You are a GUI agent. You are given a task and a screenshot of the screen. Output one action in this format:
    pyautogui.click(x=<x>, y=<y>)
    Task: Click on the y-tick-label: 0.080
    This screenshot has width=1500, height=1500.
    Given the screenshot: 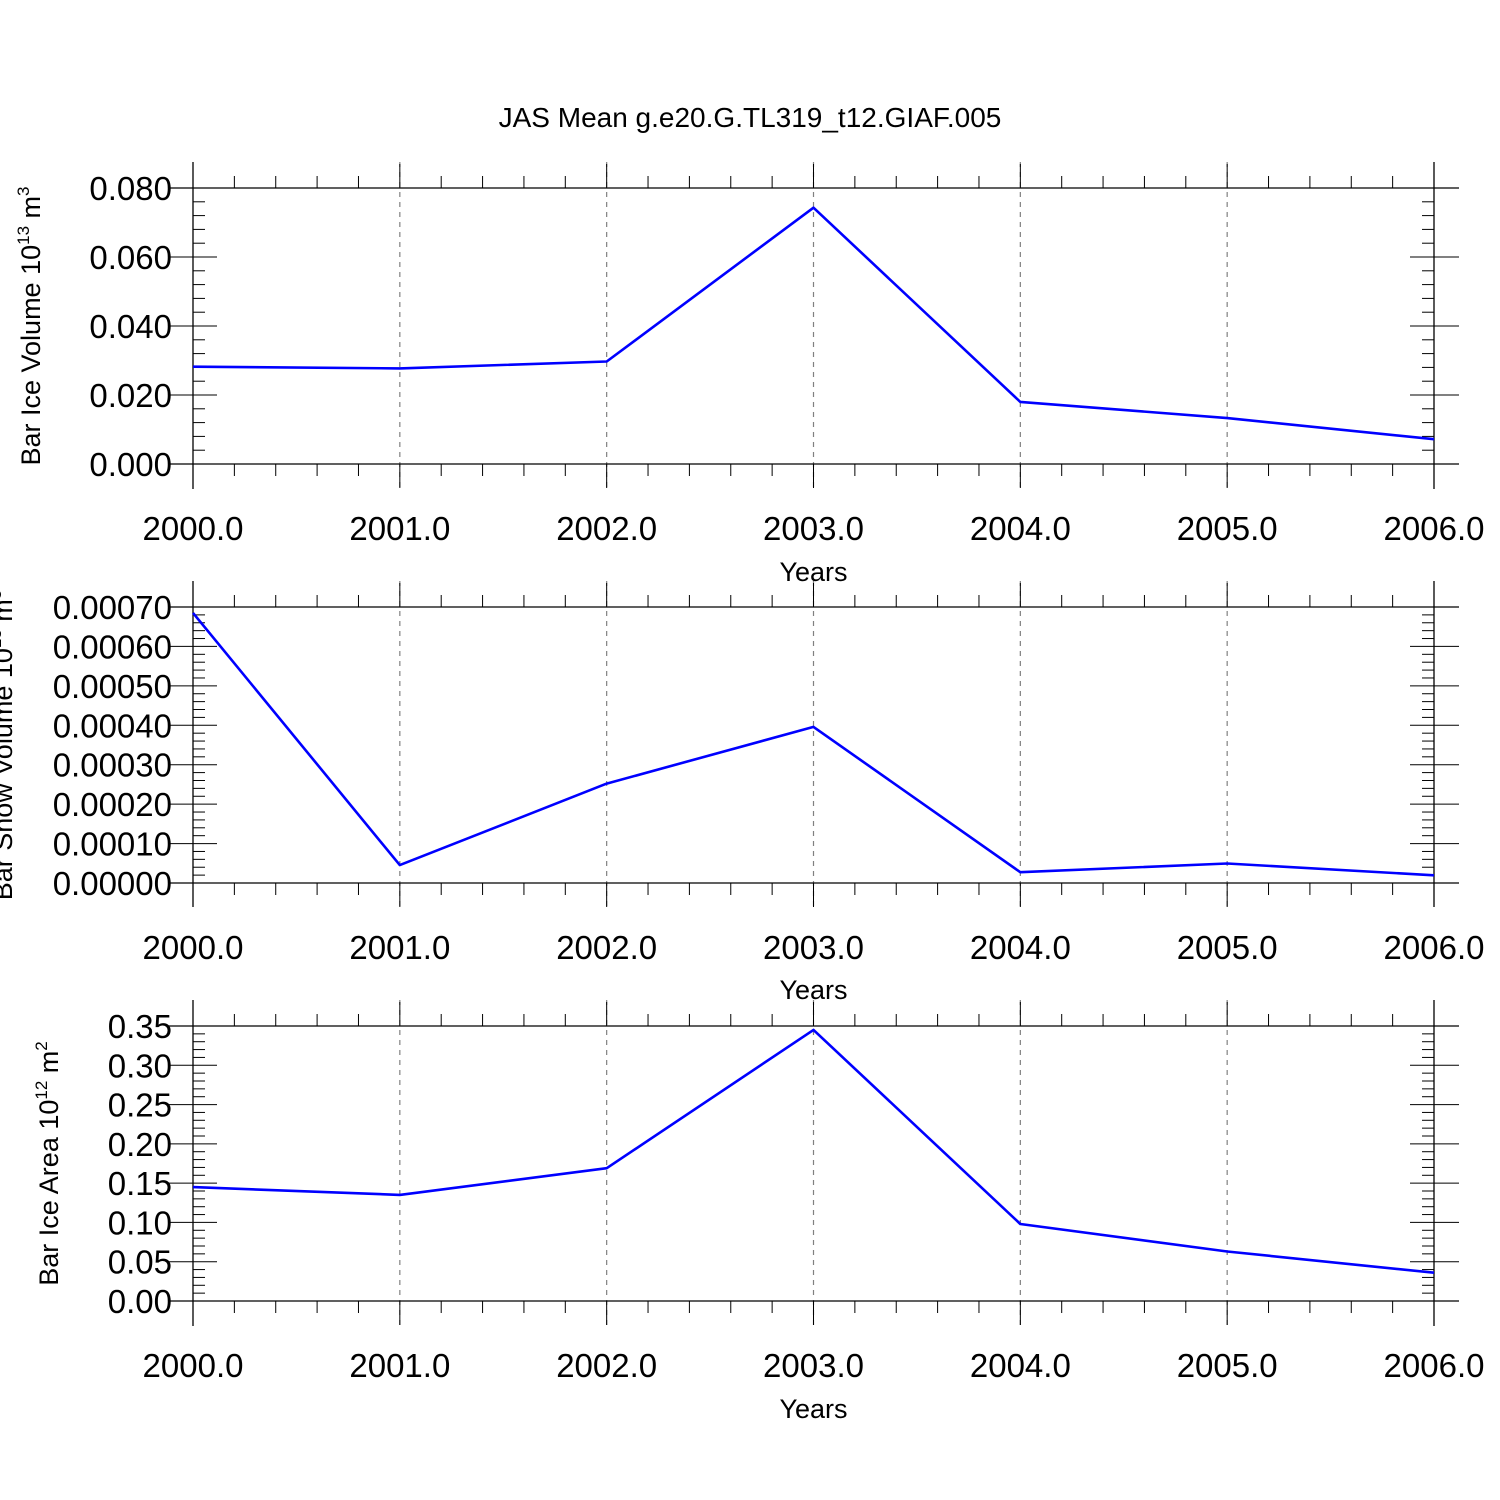 What is the action you would take?
    pyautogui.click(x=130, y=188)
    